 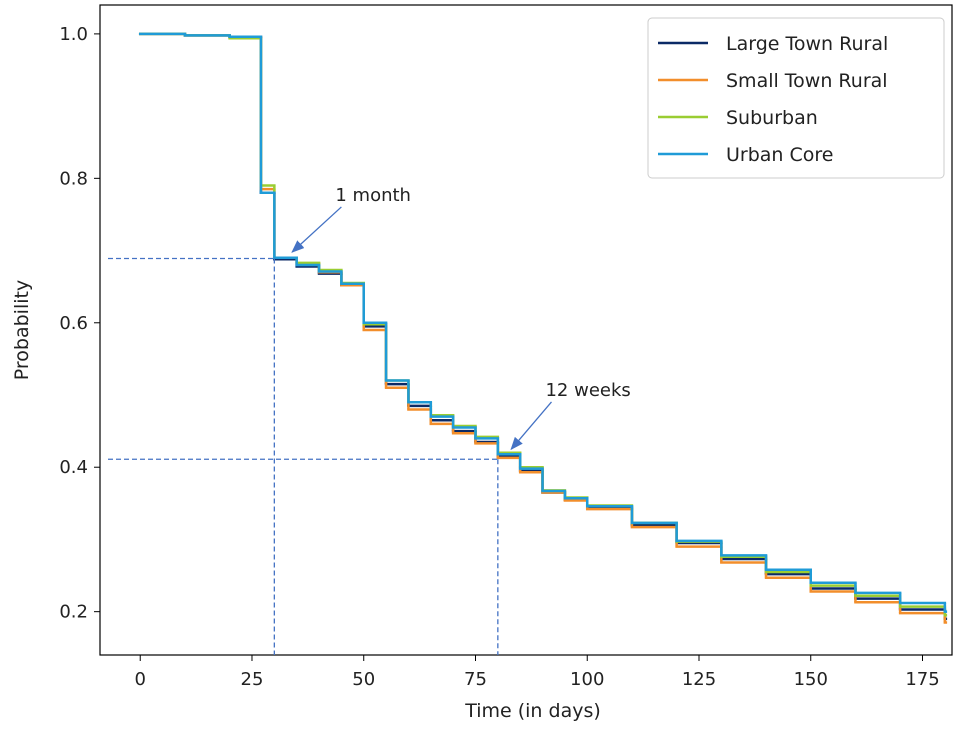 What do you see at coordinates (699, 679) in the screenshot?
I see `x-tick-label: 125` at bounding box center [699, 679].